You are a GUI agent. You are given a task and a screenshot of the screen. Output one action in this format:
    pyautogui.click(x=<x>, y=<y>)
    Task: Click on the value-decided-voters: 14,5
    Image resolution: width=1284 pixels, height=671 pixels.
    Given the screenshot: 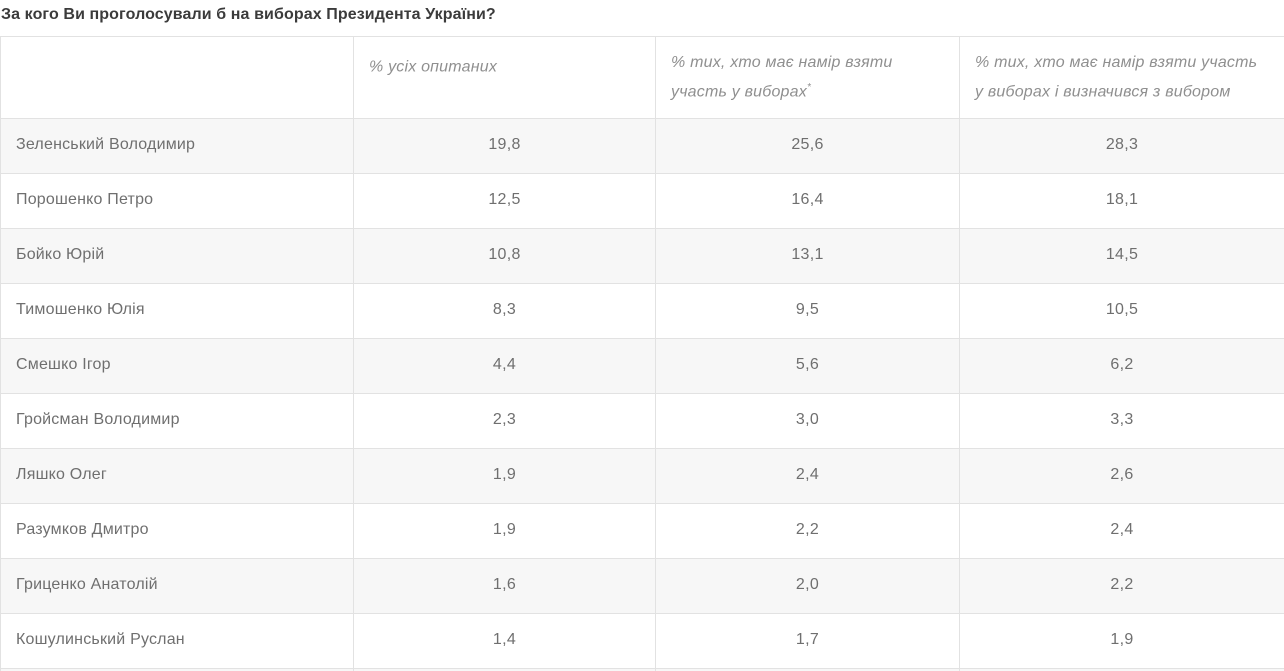 What is the action you would take?
    pyautogui.click(x=1121, y=256)
    